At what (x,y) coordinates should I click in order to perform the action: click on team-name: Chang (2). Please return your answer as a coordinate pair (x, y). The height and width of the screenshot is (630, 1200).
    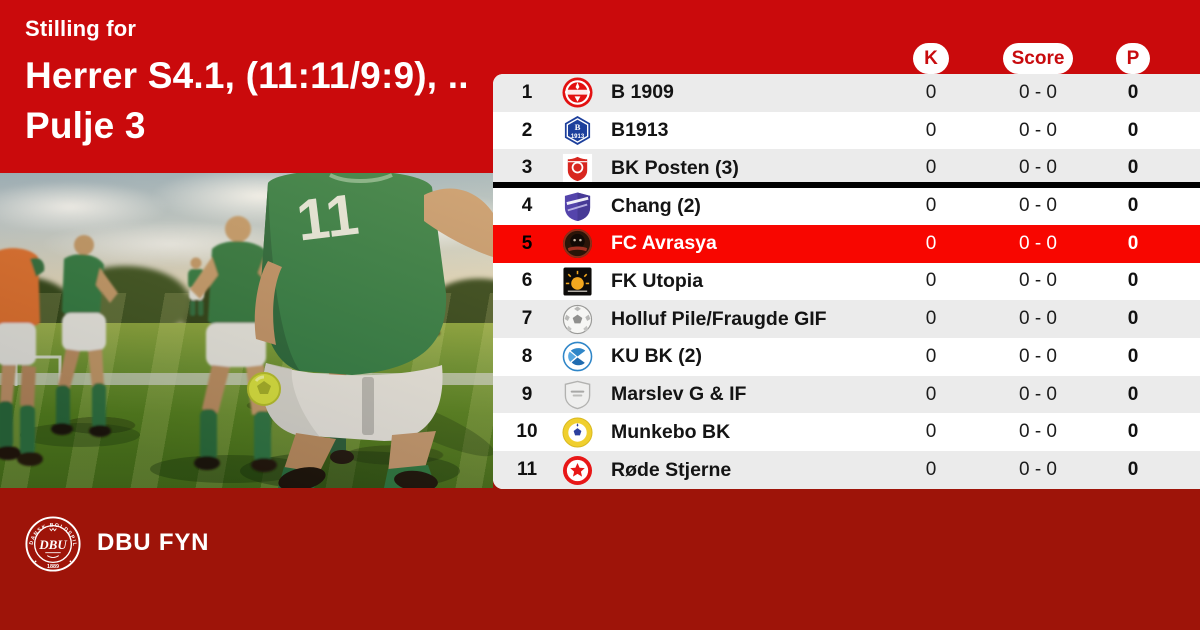
    Looking at the image, I should click on (656, 205).